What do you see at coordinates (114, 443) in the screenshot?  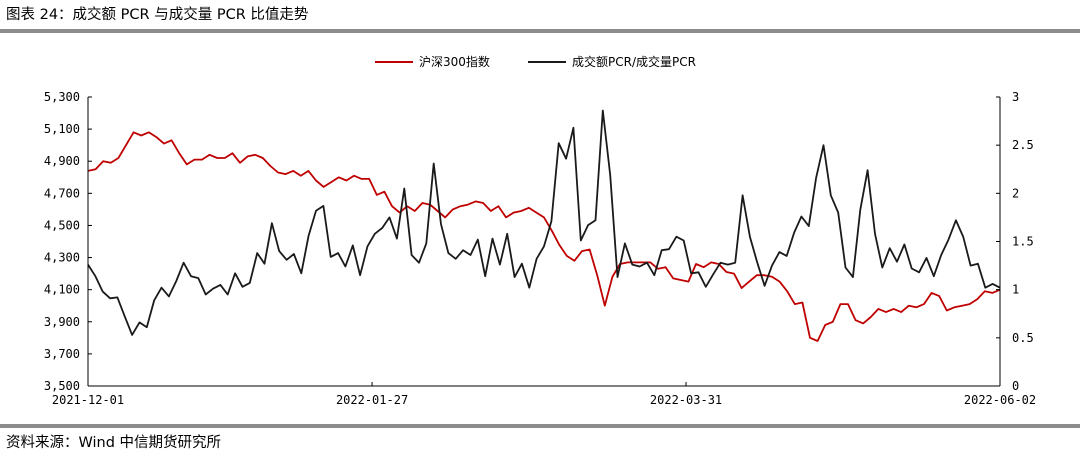 I see `source-note: 资料来源：Wind 中信期货研究所` at bounding box center [114, 443].